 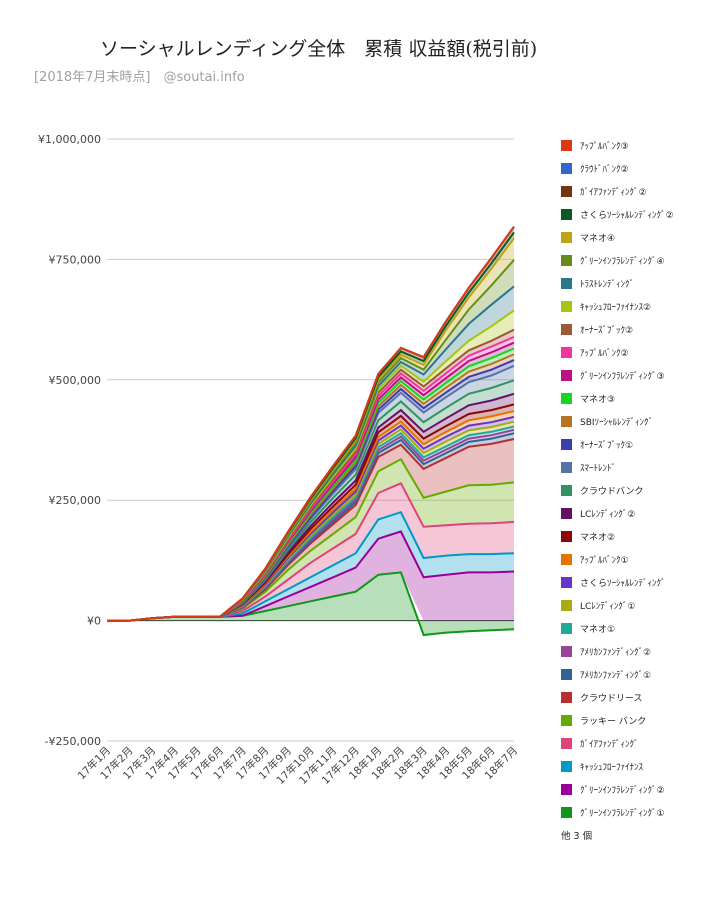 What do you see at coordinates (318, 49) in the screenshot?
I see `chart-title: ソーシャルレンディング全体 累積 収益額(税引前)` at bounding box center [318, 49].